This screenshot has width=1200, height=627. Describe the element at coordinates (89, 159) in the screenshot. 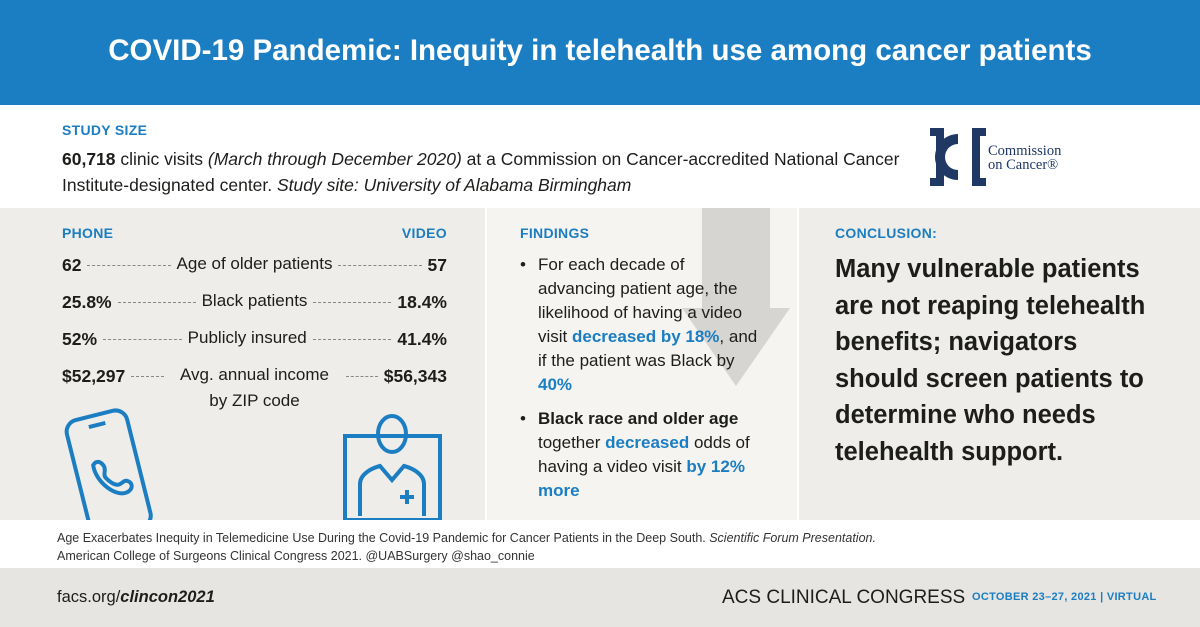

I see `text: 60,718` at that location.